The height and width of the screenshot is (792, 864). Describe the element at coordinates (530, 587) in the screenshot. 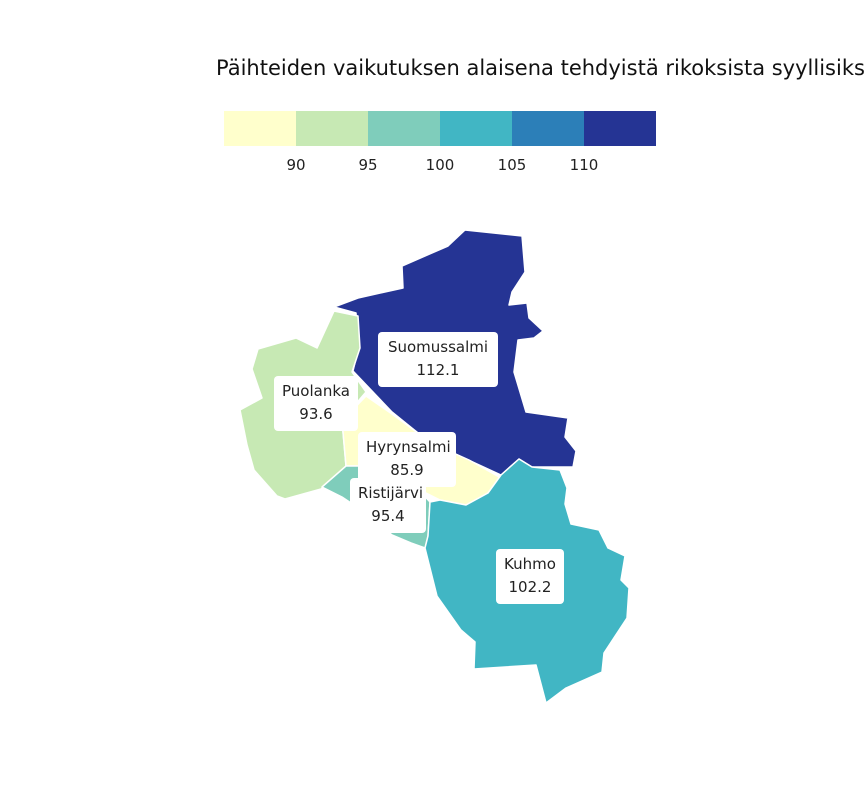

I see `region-value: 102.2` at that location.